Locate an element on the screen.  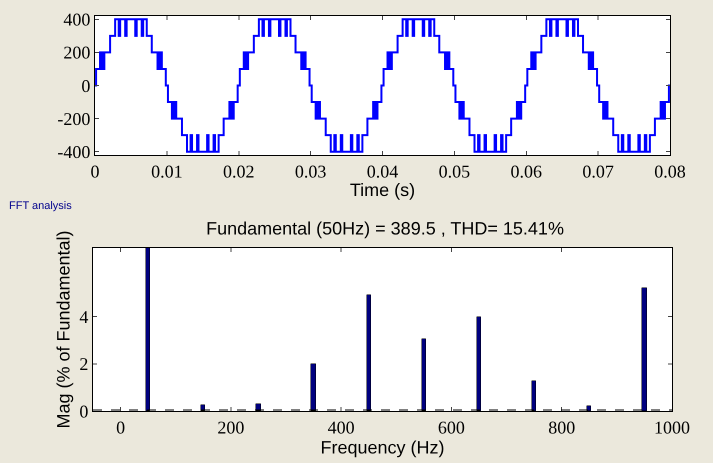
x-tick-label: 200 is located at coordinates (230, 428).